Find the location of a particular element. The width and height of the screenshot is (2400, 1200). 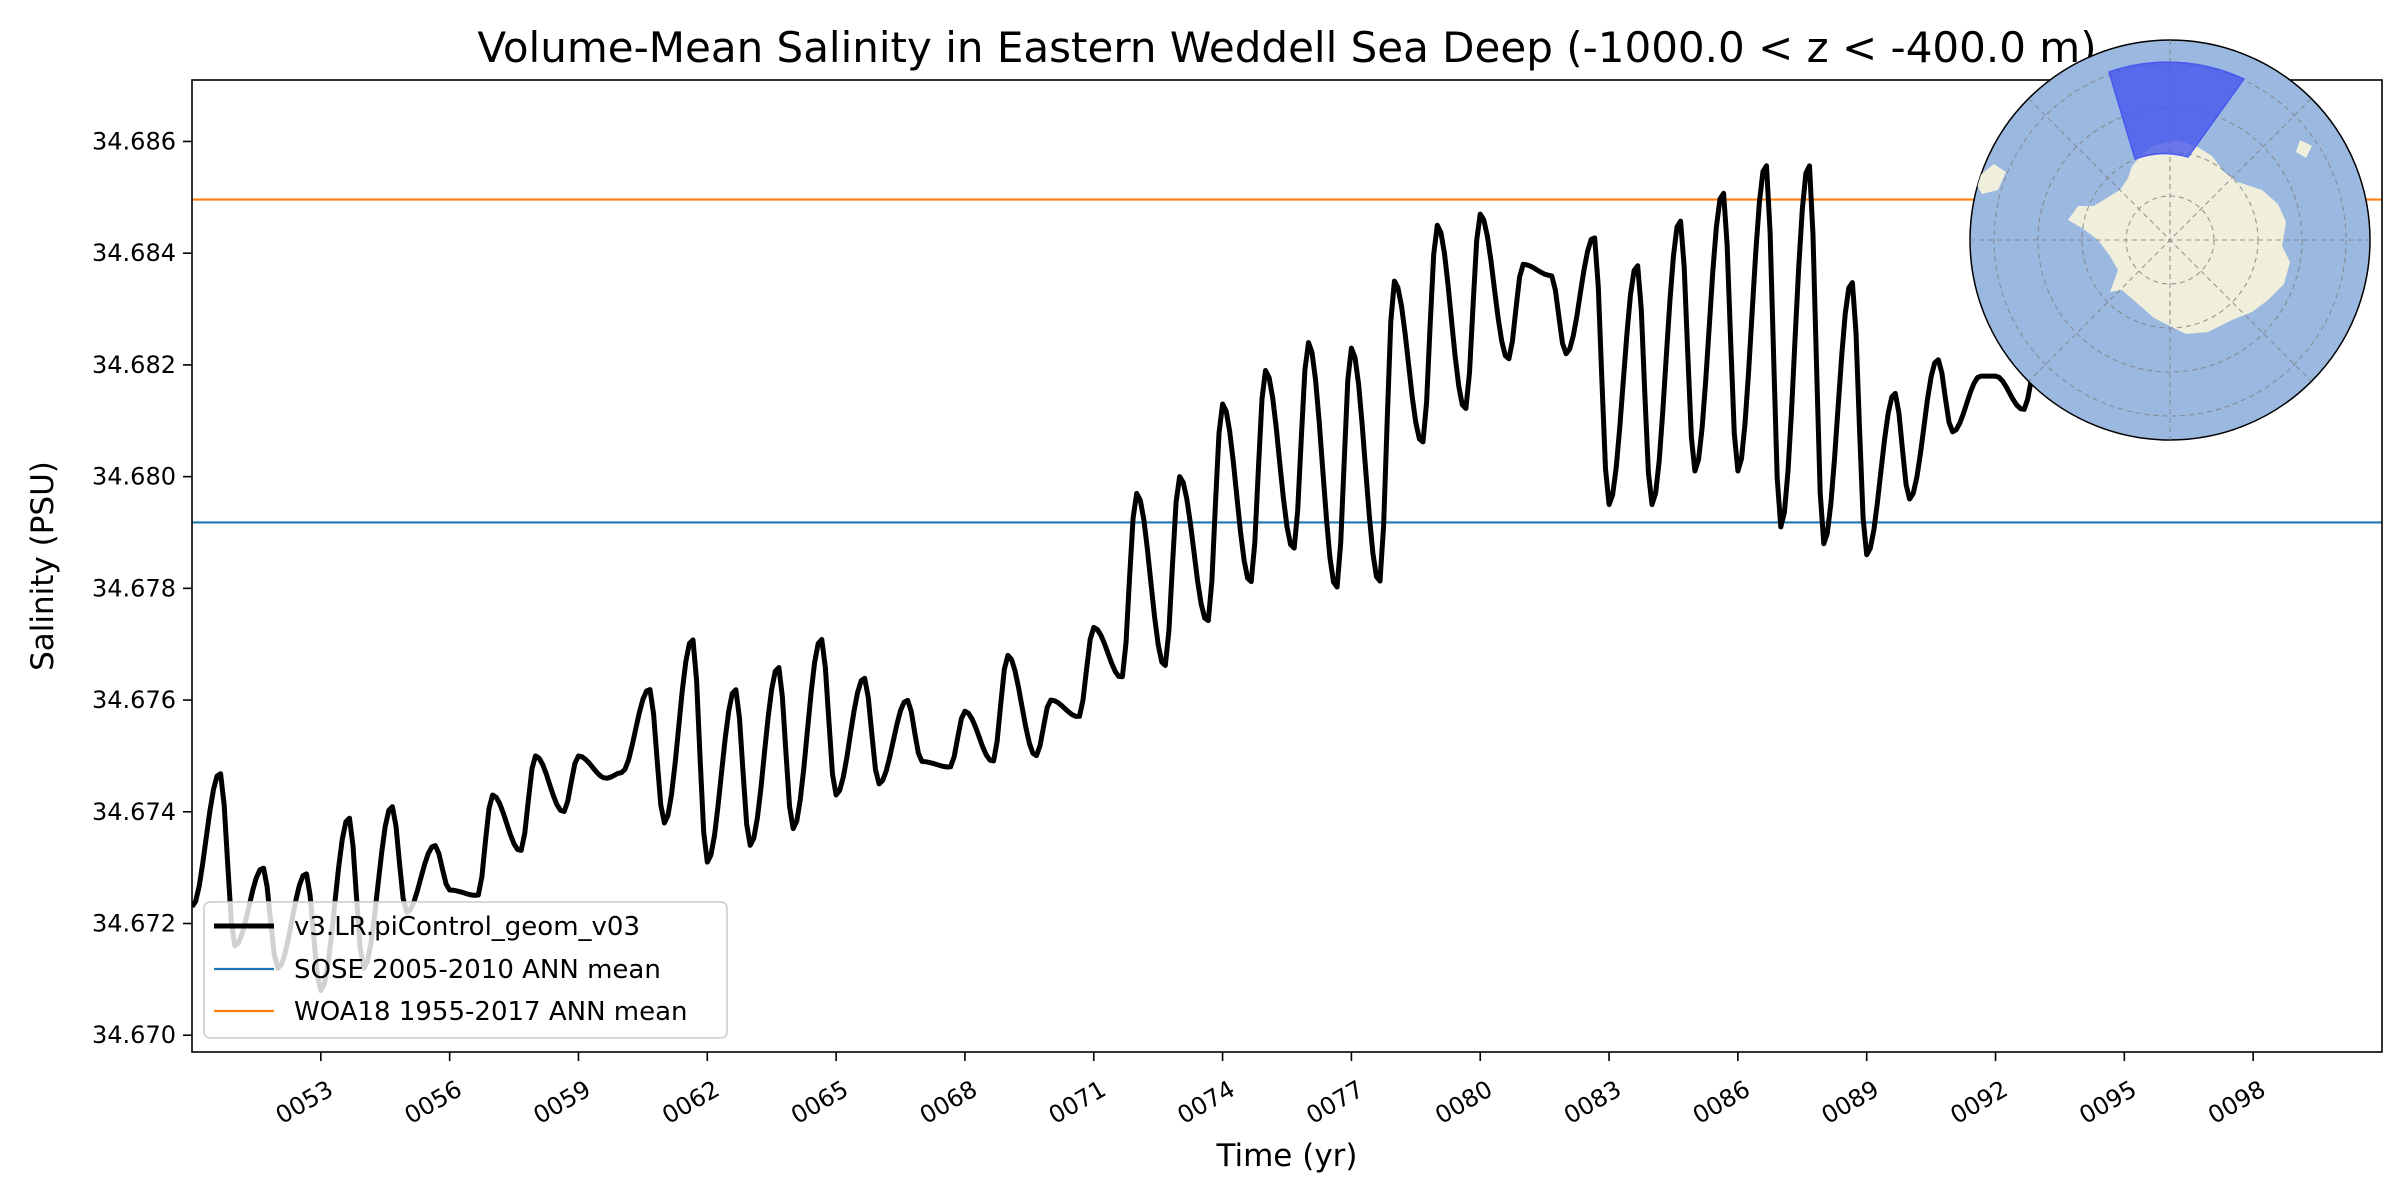

x-tick-label: 0074 is located at coordinates (1206, 1102).